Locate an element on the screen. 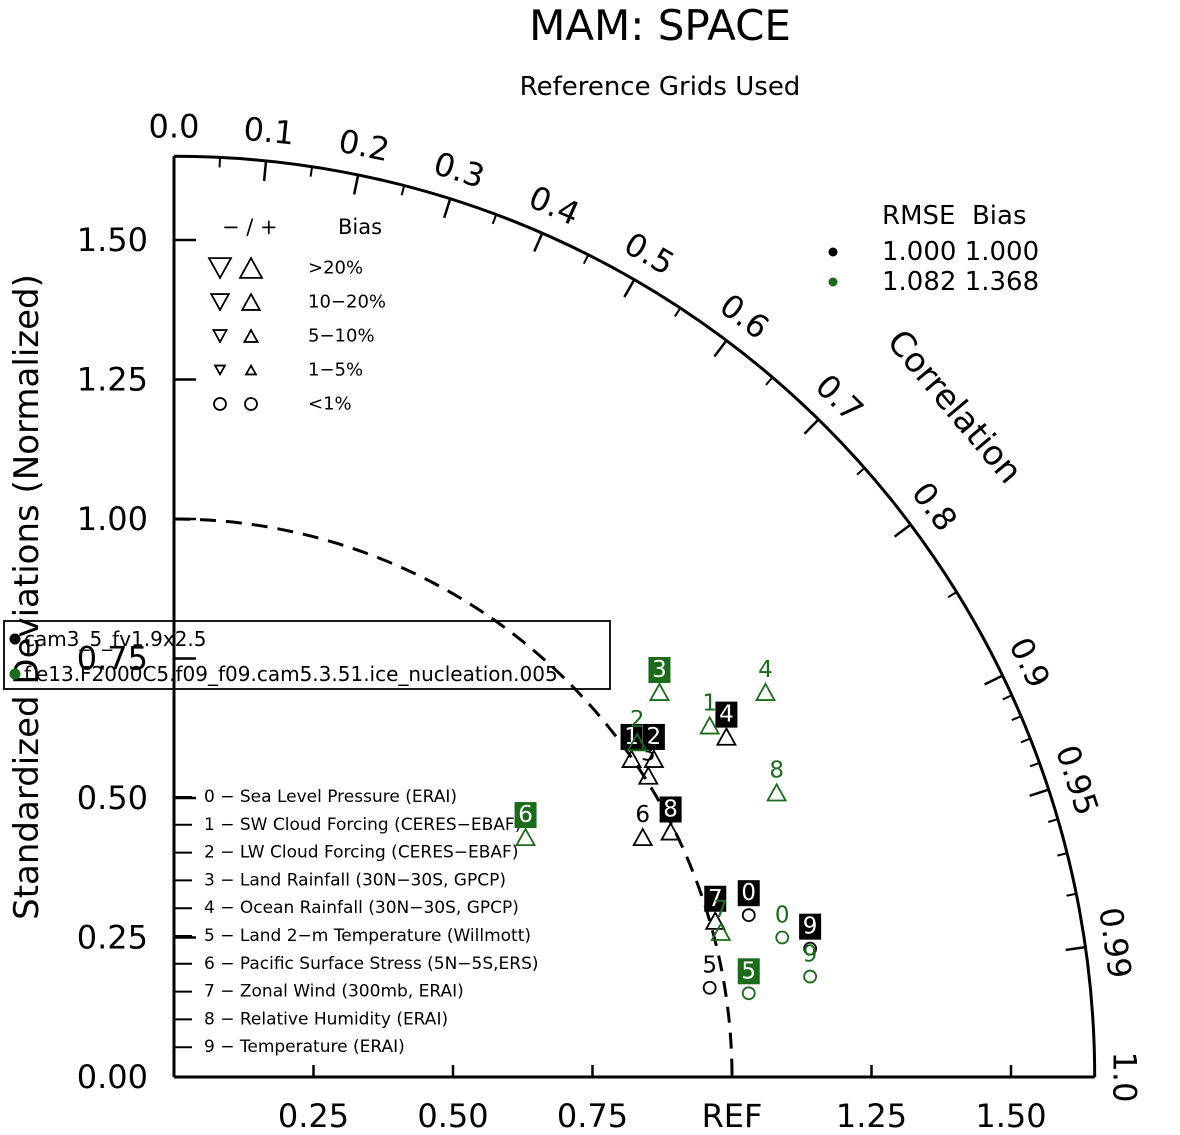 The width and height of the screenshot is (1180, 1135). data-point-label: 1 is located at coordinates (631, 737).